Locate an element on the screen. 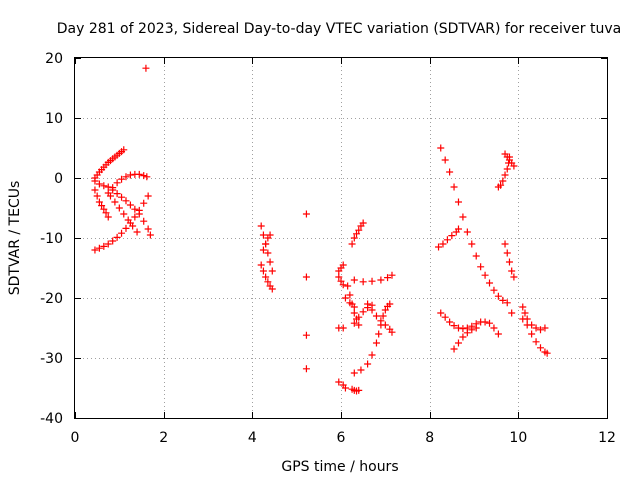 The width and height of the screenshot is (640, 480). y-tick-label: 10 is located at coordinates (54, 119).